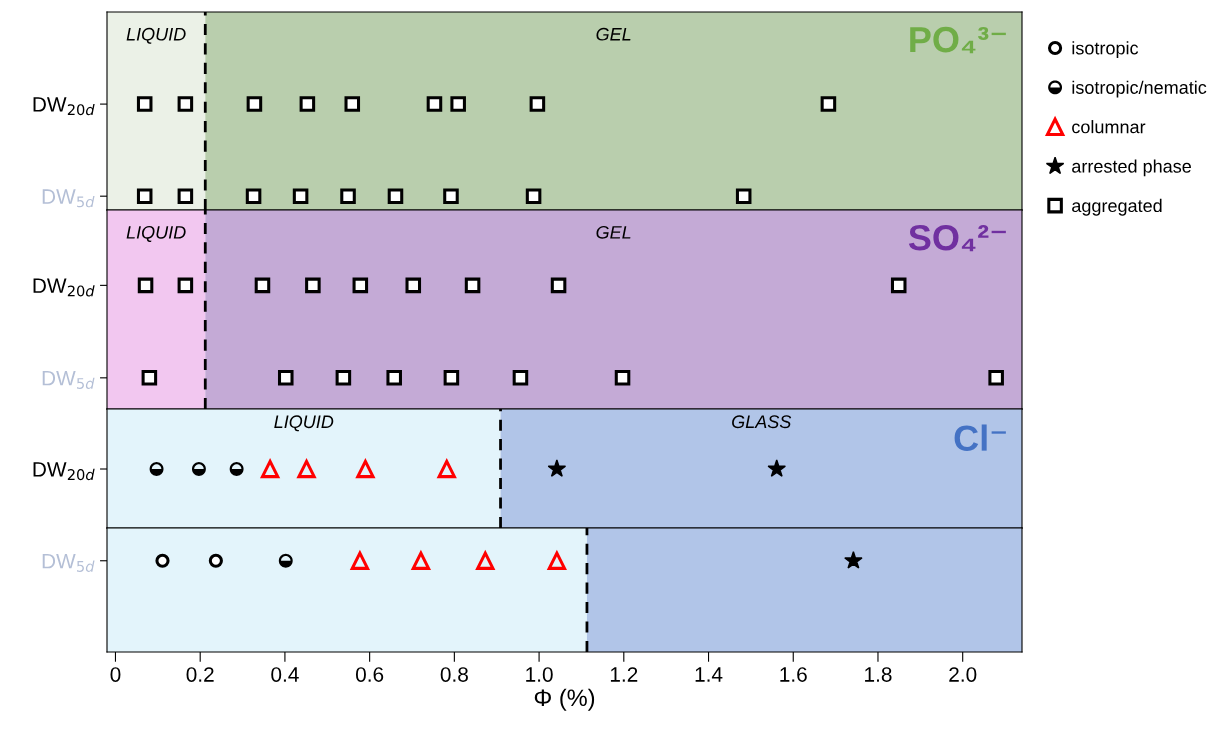  What do you see at coordinates (1109, 127) in the screenshot?
I see `legend-label: columnar` at bounding box center [1109, 127].